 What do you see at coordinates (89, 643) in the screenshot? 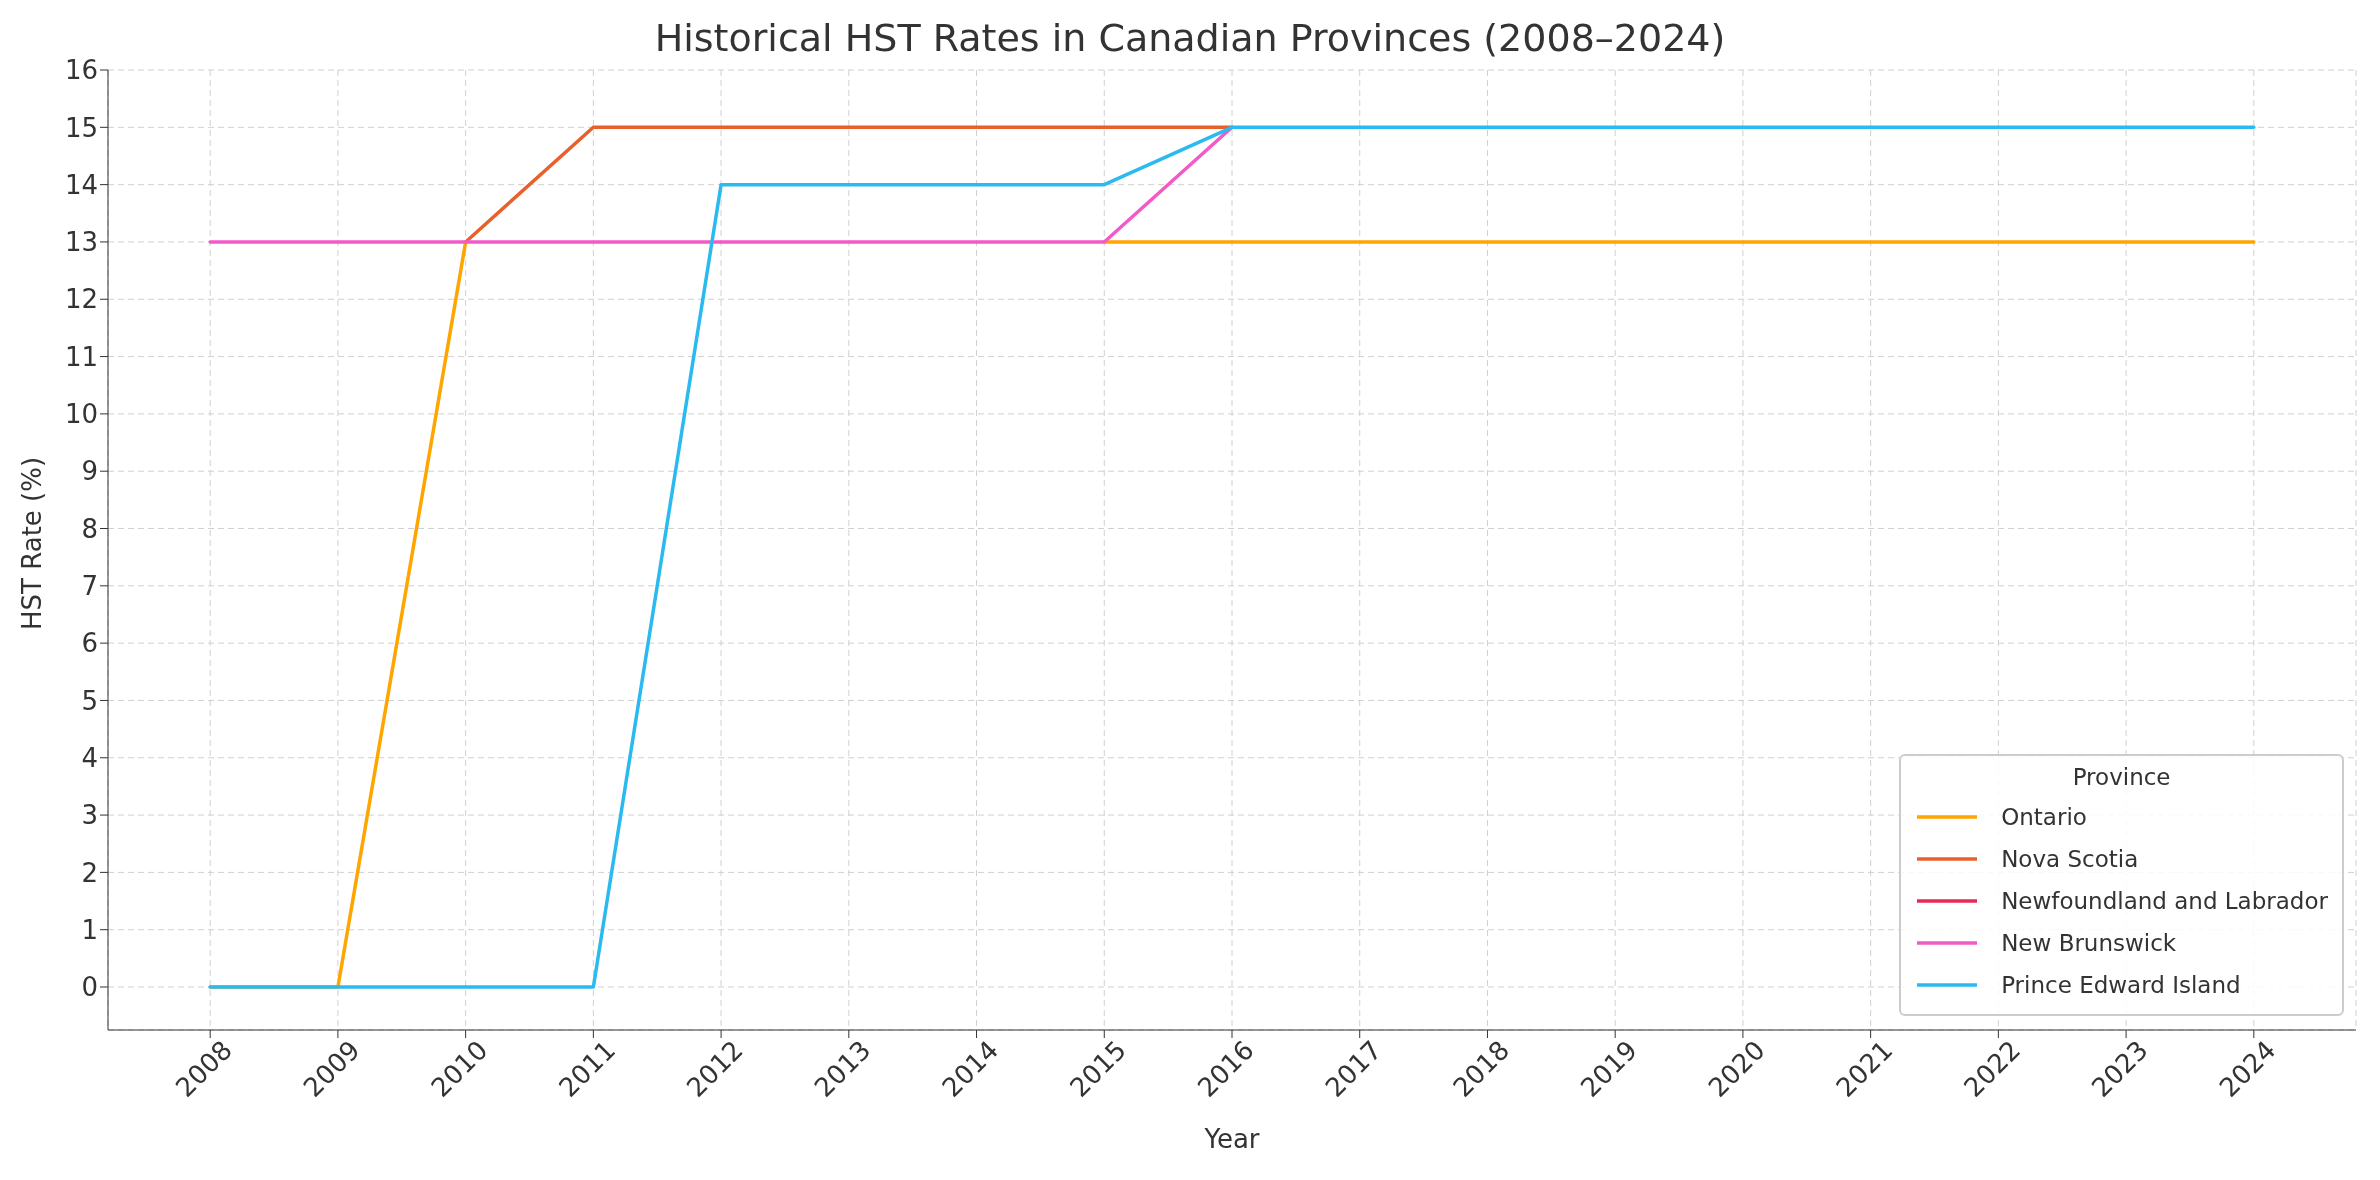
I see `y-tick-label: 6` at bounding box center [89, 643].